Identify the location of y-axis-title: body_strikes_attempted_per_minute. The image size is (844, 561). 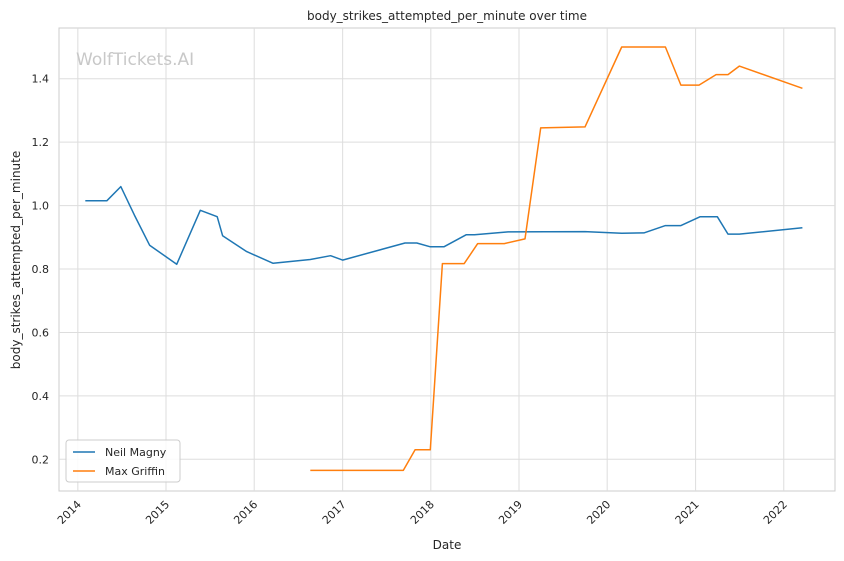
(16, 260).